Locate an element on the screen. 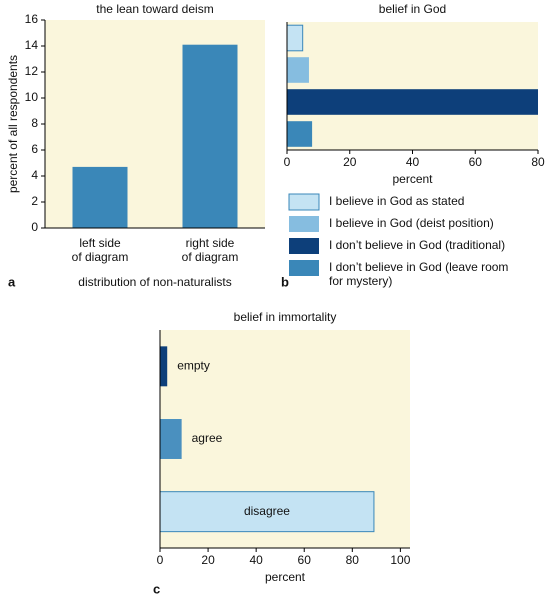 This screenshot has width=546, height=600. chart-title: belief in immortality is located at coordinates (285, 317).